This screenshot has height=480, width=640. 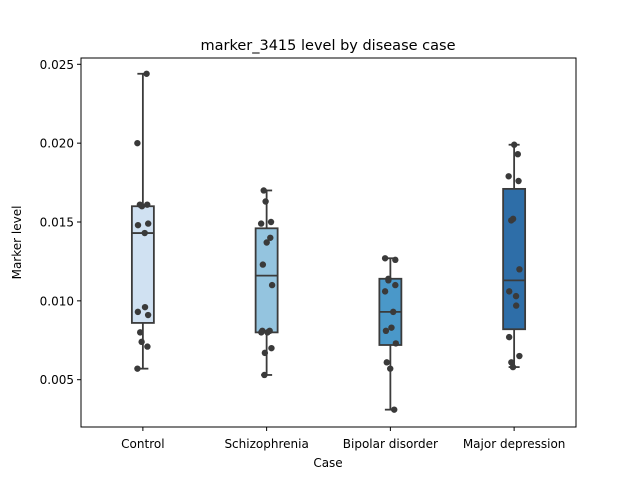 I want to click on y-tick-label: 0.020, so click(x=57, y=144).